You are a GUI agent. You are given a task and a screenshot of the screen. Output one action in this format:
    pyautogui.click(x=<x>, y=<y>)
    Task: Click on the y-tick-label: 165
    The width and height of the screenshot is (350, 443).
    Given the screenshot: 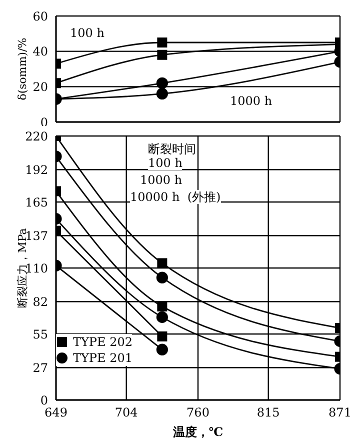 What is the action you would take?
    pyautogui.click(x=36, y=202)
    